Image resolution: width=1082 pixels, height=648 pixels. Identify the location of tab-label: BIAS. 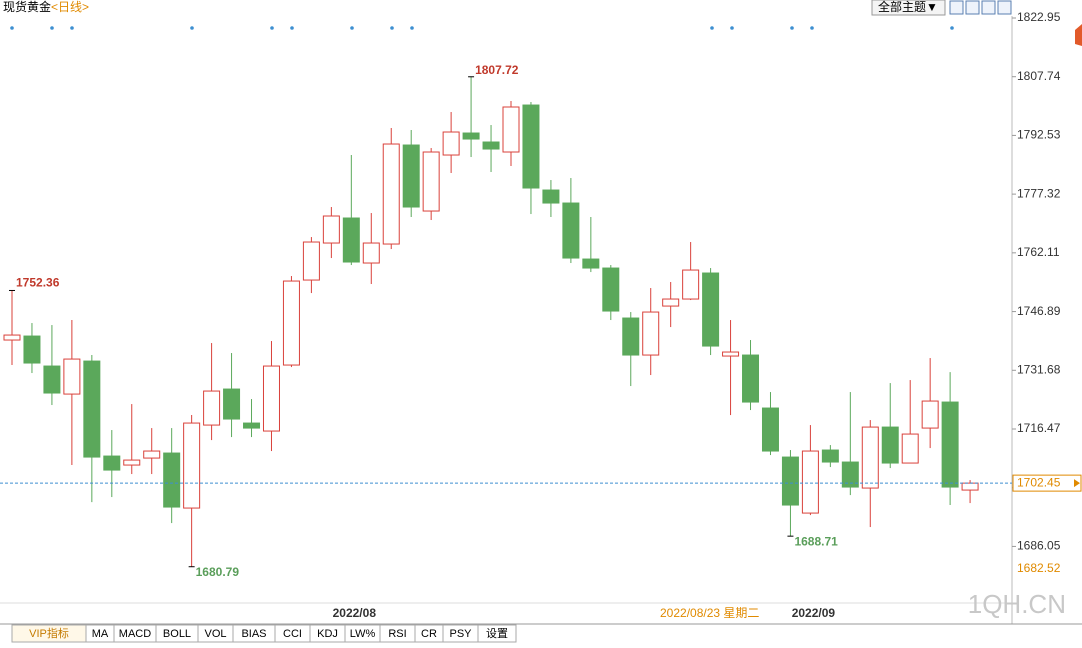
(253, 634).